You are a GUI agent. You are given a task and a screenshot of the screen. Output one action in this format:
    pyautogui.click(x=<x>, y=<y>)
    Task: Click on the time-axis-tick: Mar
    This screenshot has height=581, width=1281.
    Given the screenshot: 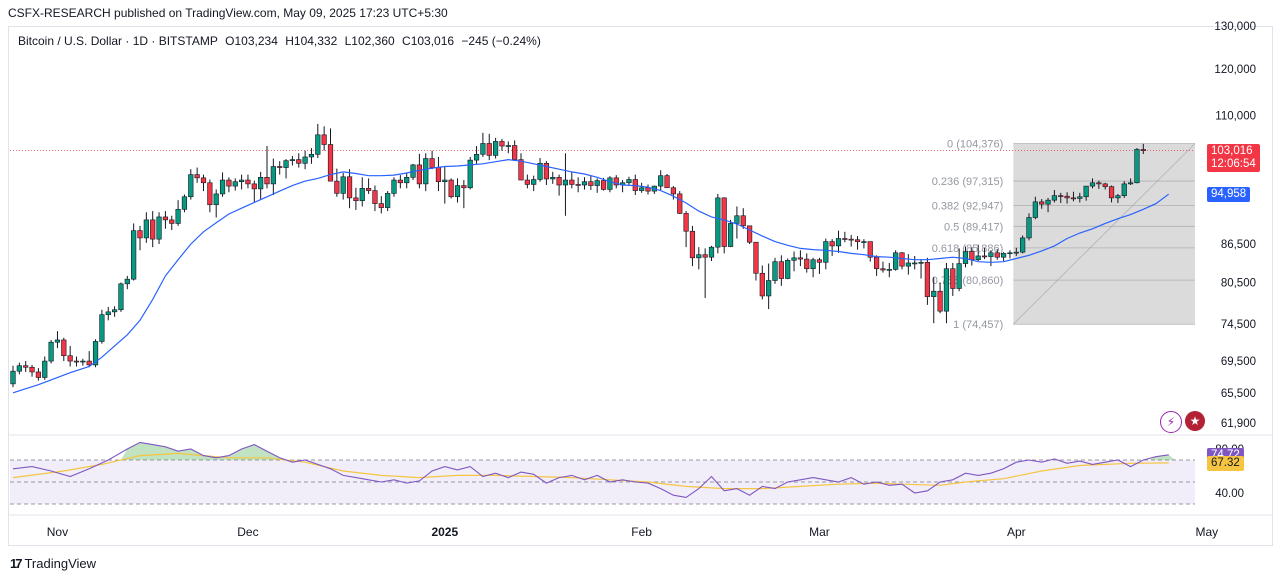 What is the action you would take?
    pyautogui.click(x=819, y=532)
    